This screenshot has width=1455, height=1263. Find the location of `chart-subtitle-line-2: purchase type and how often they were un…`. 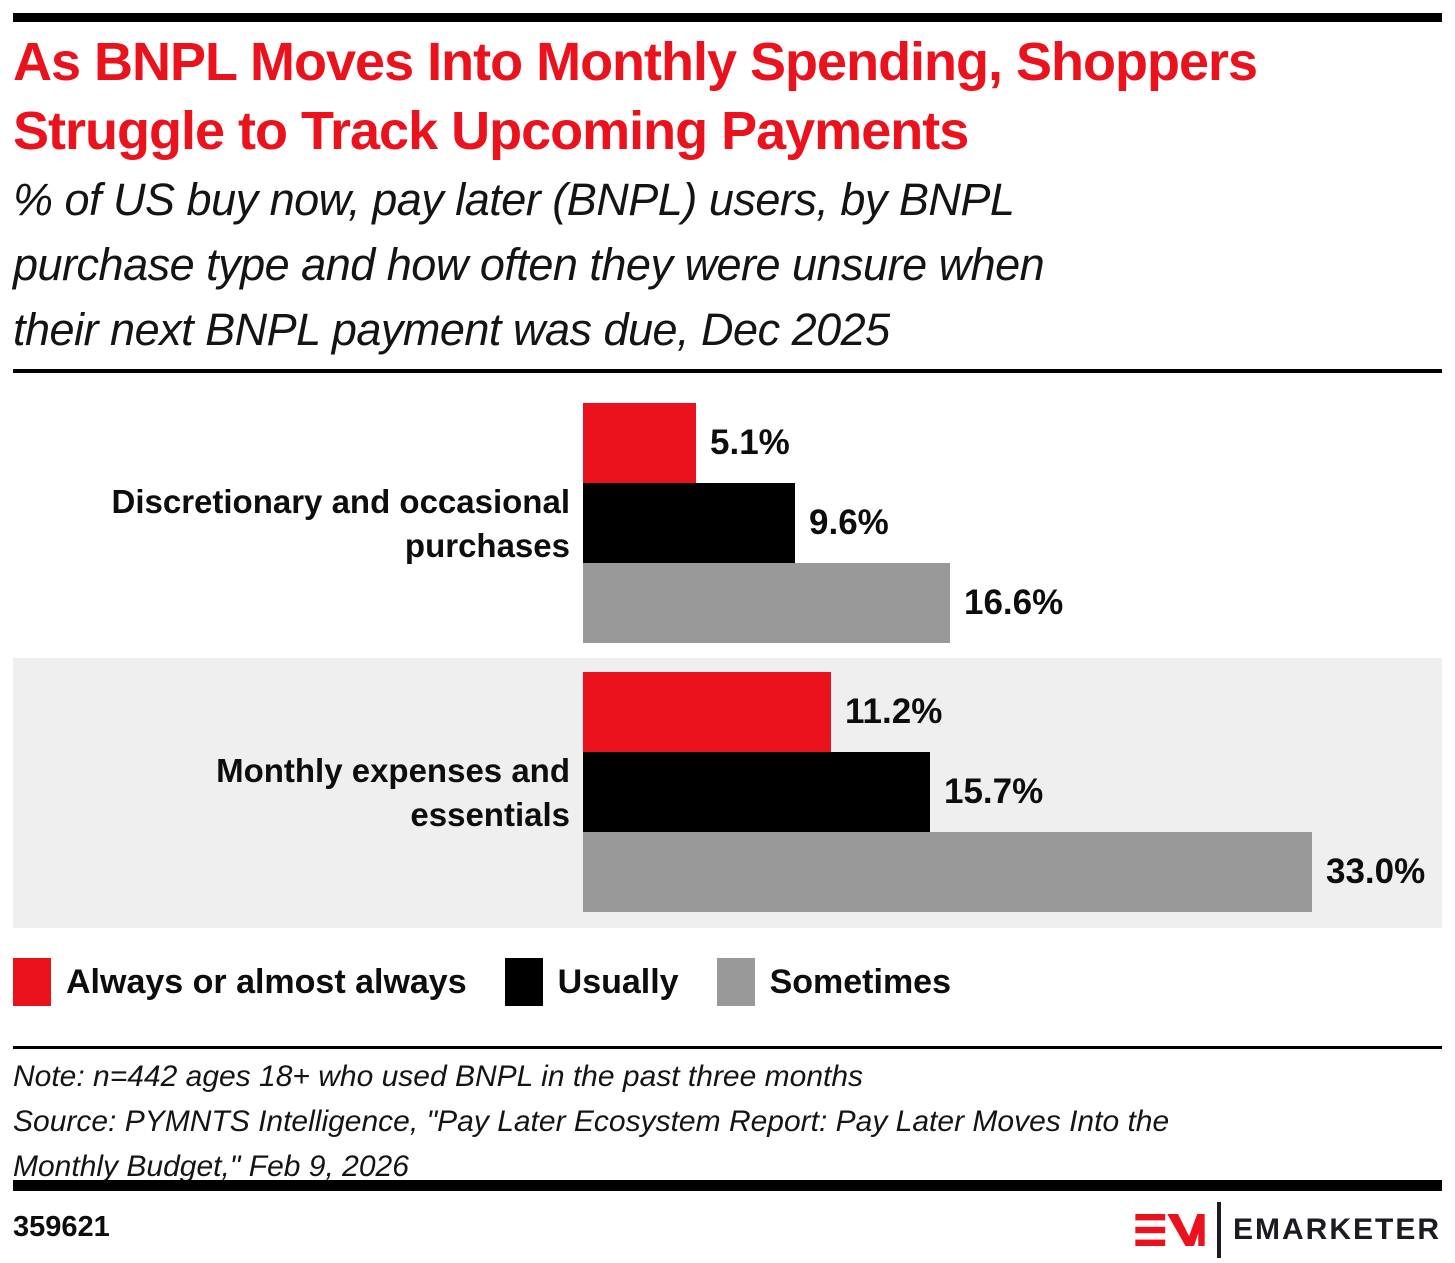

chart-subtitle-line-2: purchase type and how often they were un… is located at coordinates (529, 264).